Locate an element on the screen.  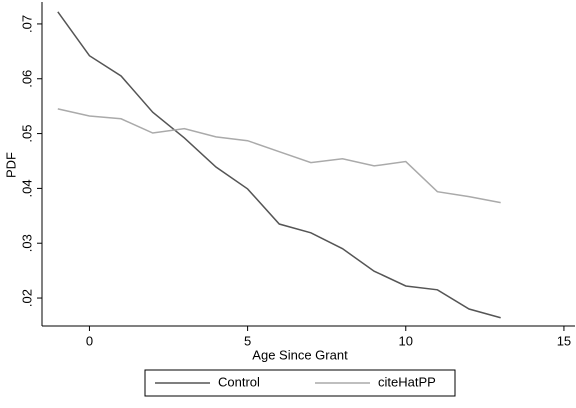
legend-label: citeHatPP is located at coordinates (407, 381).